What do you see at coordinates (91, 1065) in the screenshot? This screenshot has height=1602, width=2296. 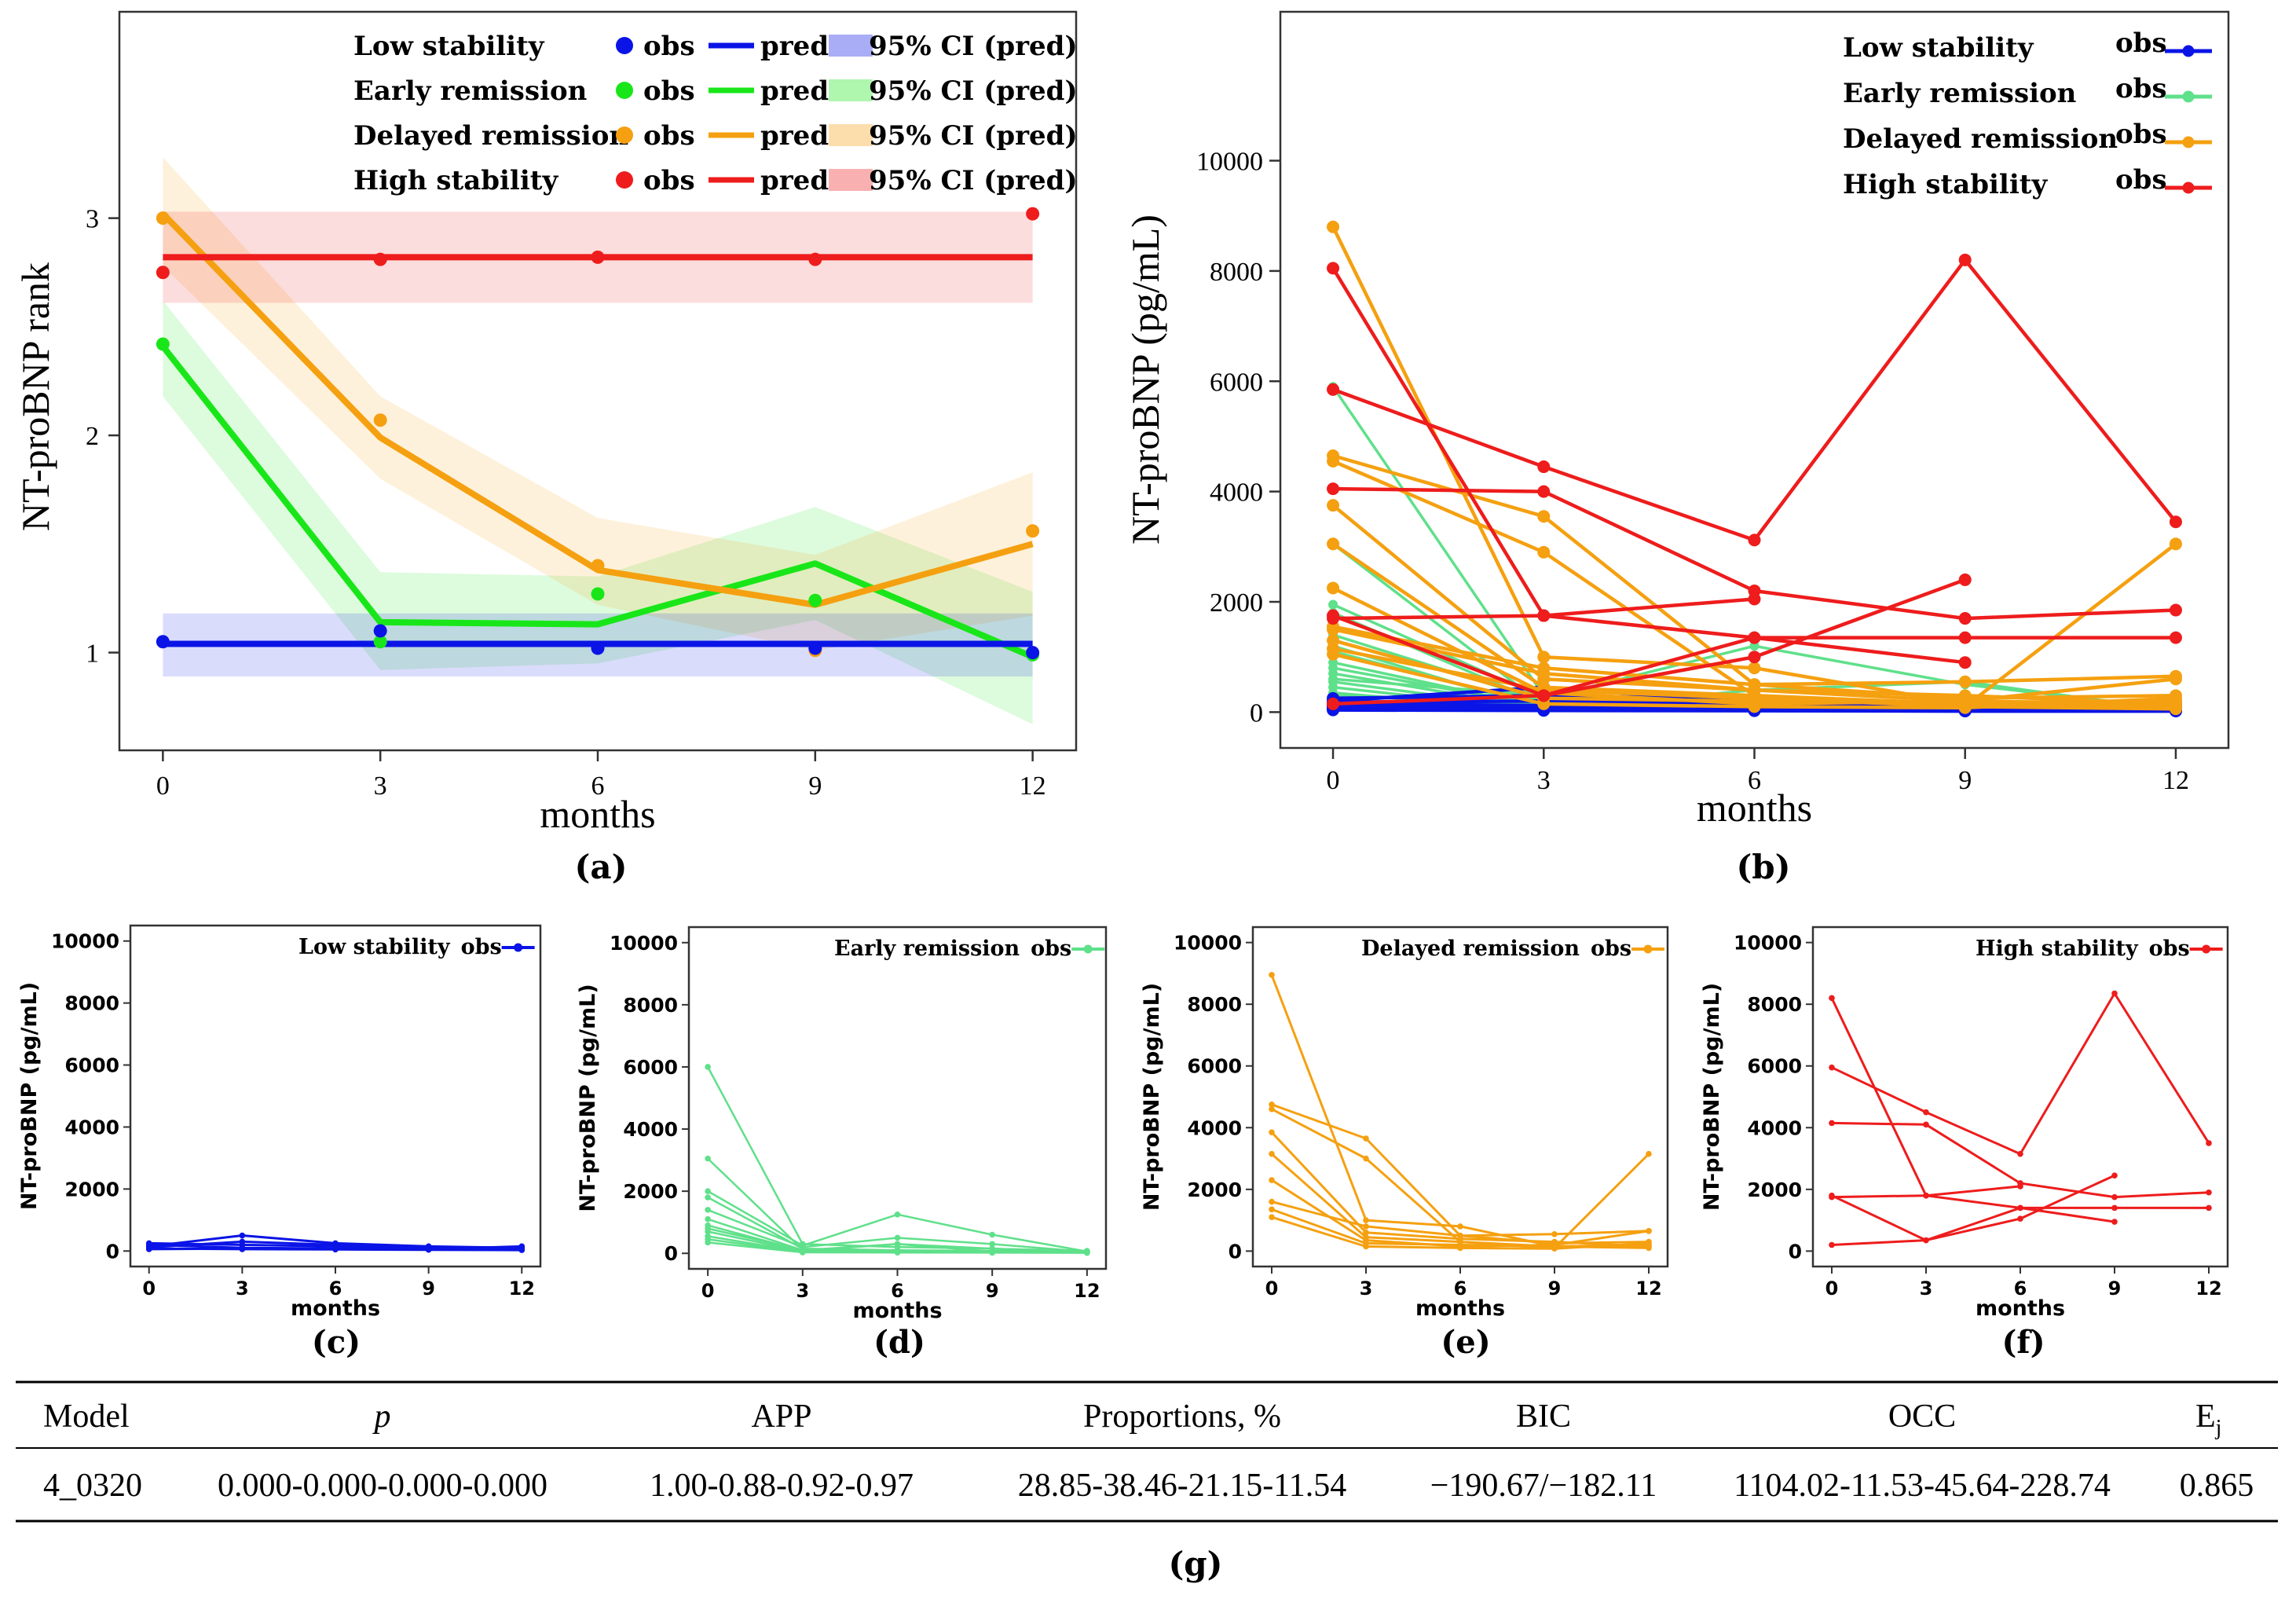 I see `y-tick-label-c: 6000` at bounding box center [91, 1065].